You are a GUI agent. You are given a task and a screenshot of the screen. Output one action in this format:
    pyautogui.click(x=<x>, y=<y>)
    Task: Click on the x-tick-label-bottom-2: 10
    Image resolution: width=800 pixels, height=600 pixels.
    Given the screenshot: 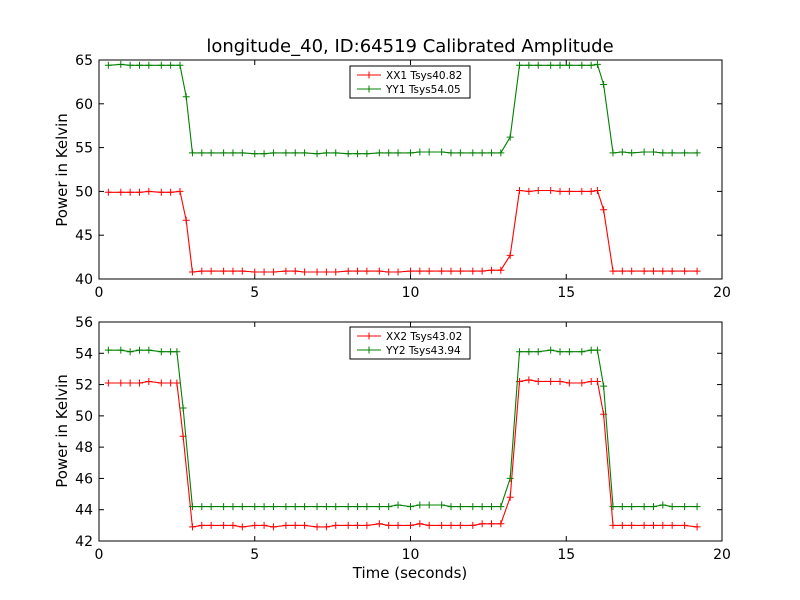 What is the action you would take?
    pyautogui.click(x=411, y=555)
    